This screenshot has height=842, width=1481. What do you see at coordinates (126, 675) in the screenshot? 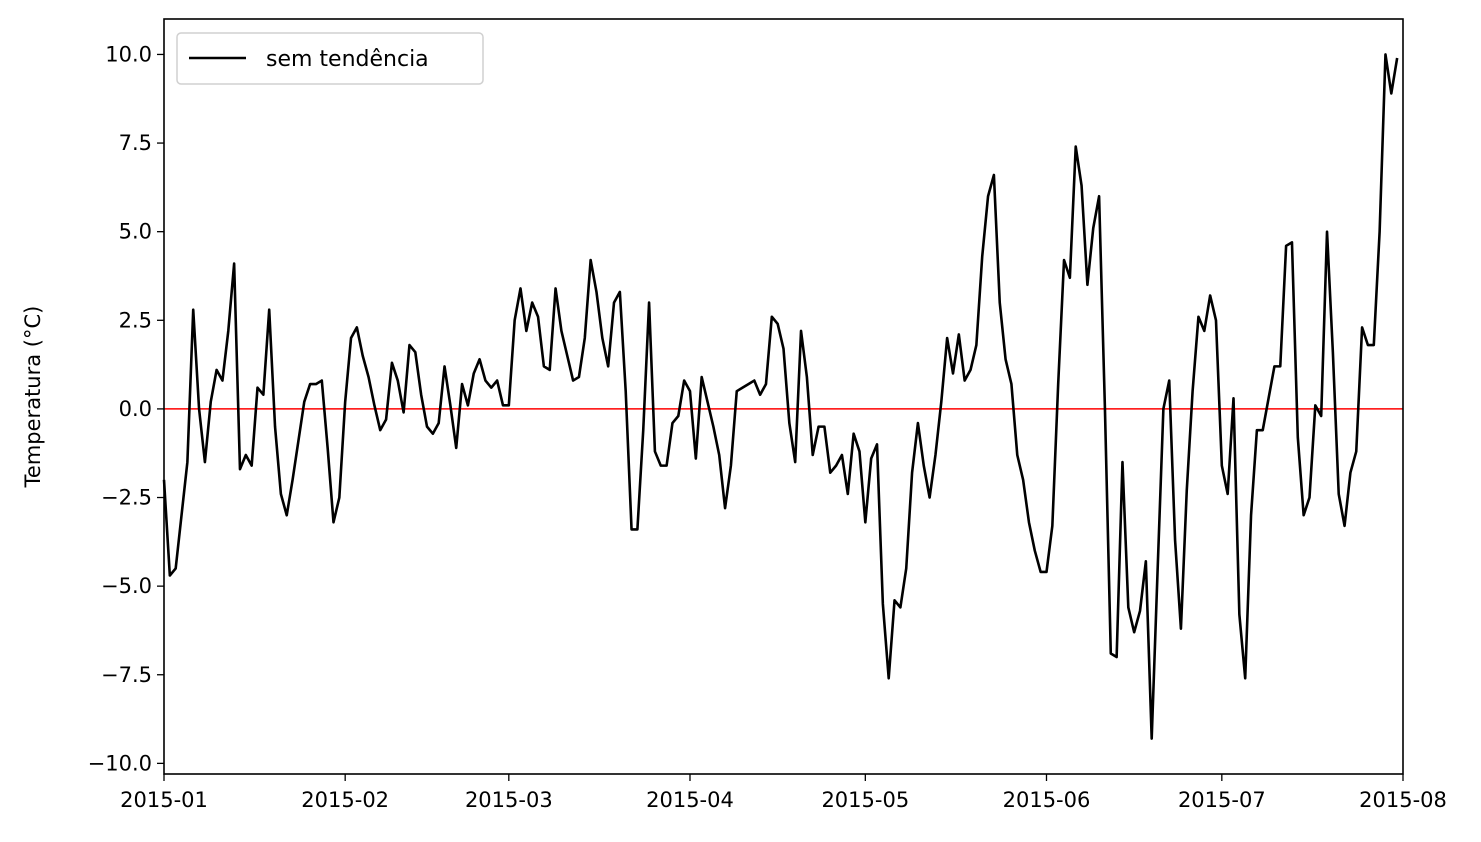
I see `y-tick-label: −7.5` at bounding box center [126, 675].